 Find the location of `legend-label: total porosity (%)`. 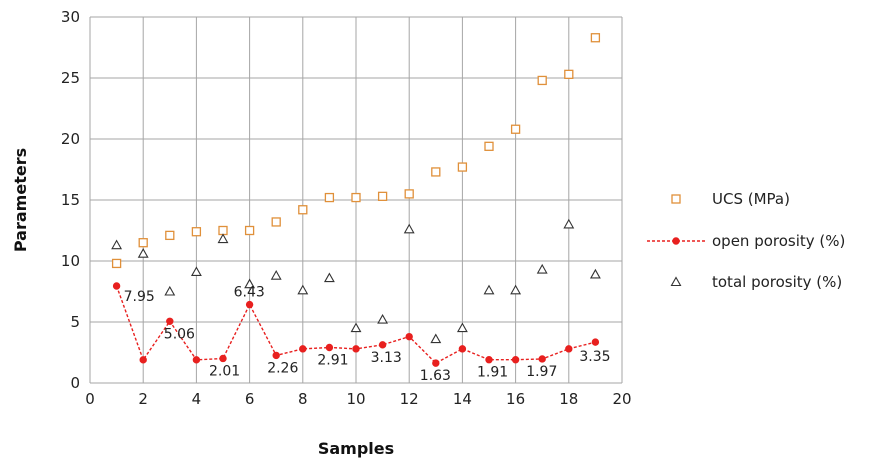

legend-label: total porosity (%) is located at coordinates (777, 282).